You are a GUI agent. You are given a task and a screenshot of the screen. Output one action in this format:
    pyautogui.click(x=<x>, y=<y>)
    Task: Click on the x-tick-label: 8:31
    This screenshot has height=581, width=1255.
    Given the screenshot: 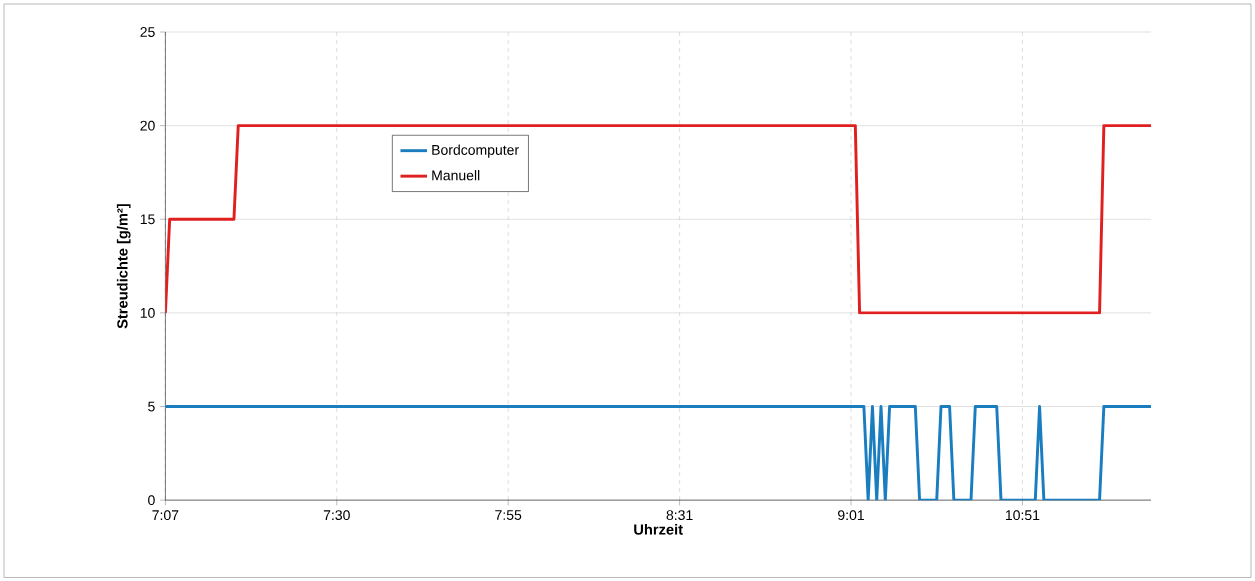 What is the action you would take?
    pyautogui.click(x=679, y=514)
    